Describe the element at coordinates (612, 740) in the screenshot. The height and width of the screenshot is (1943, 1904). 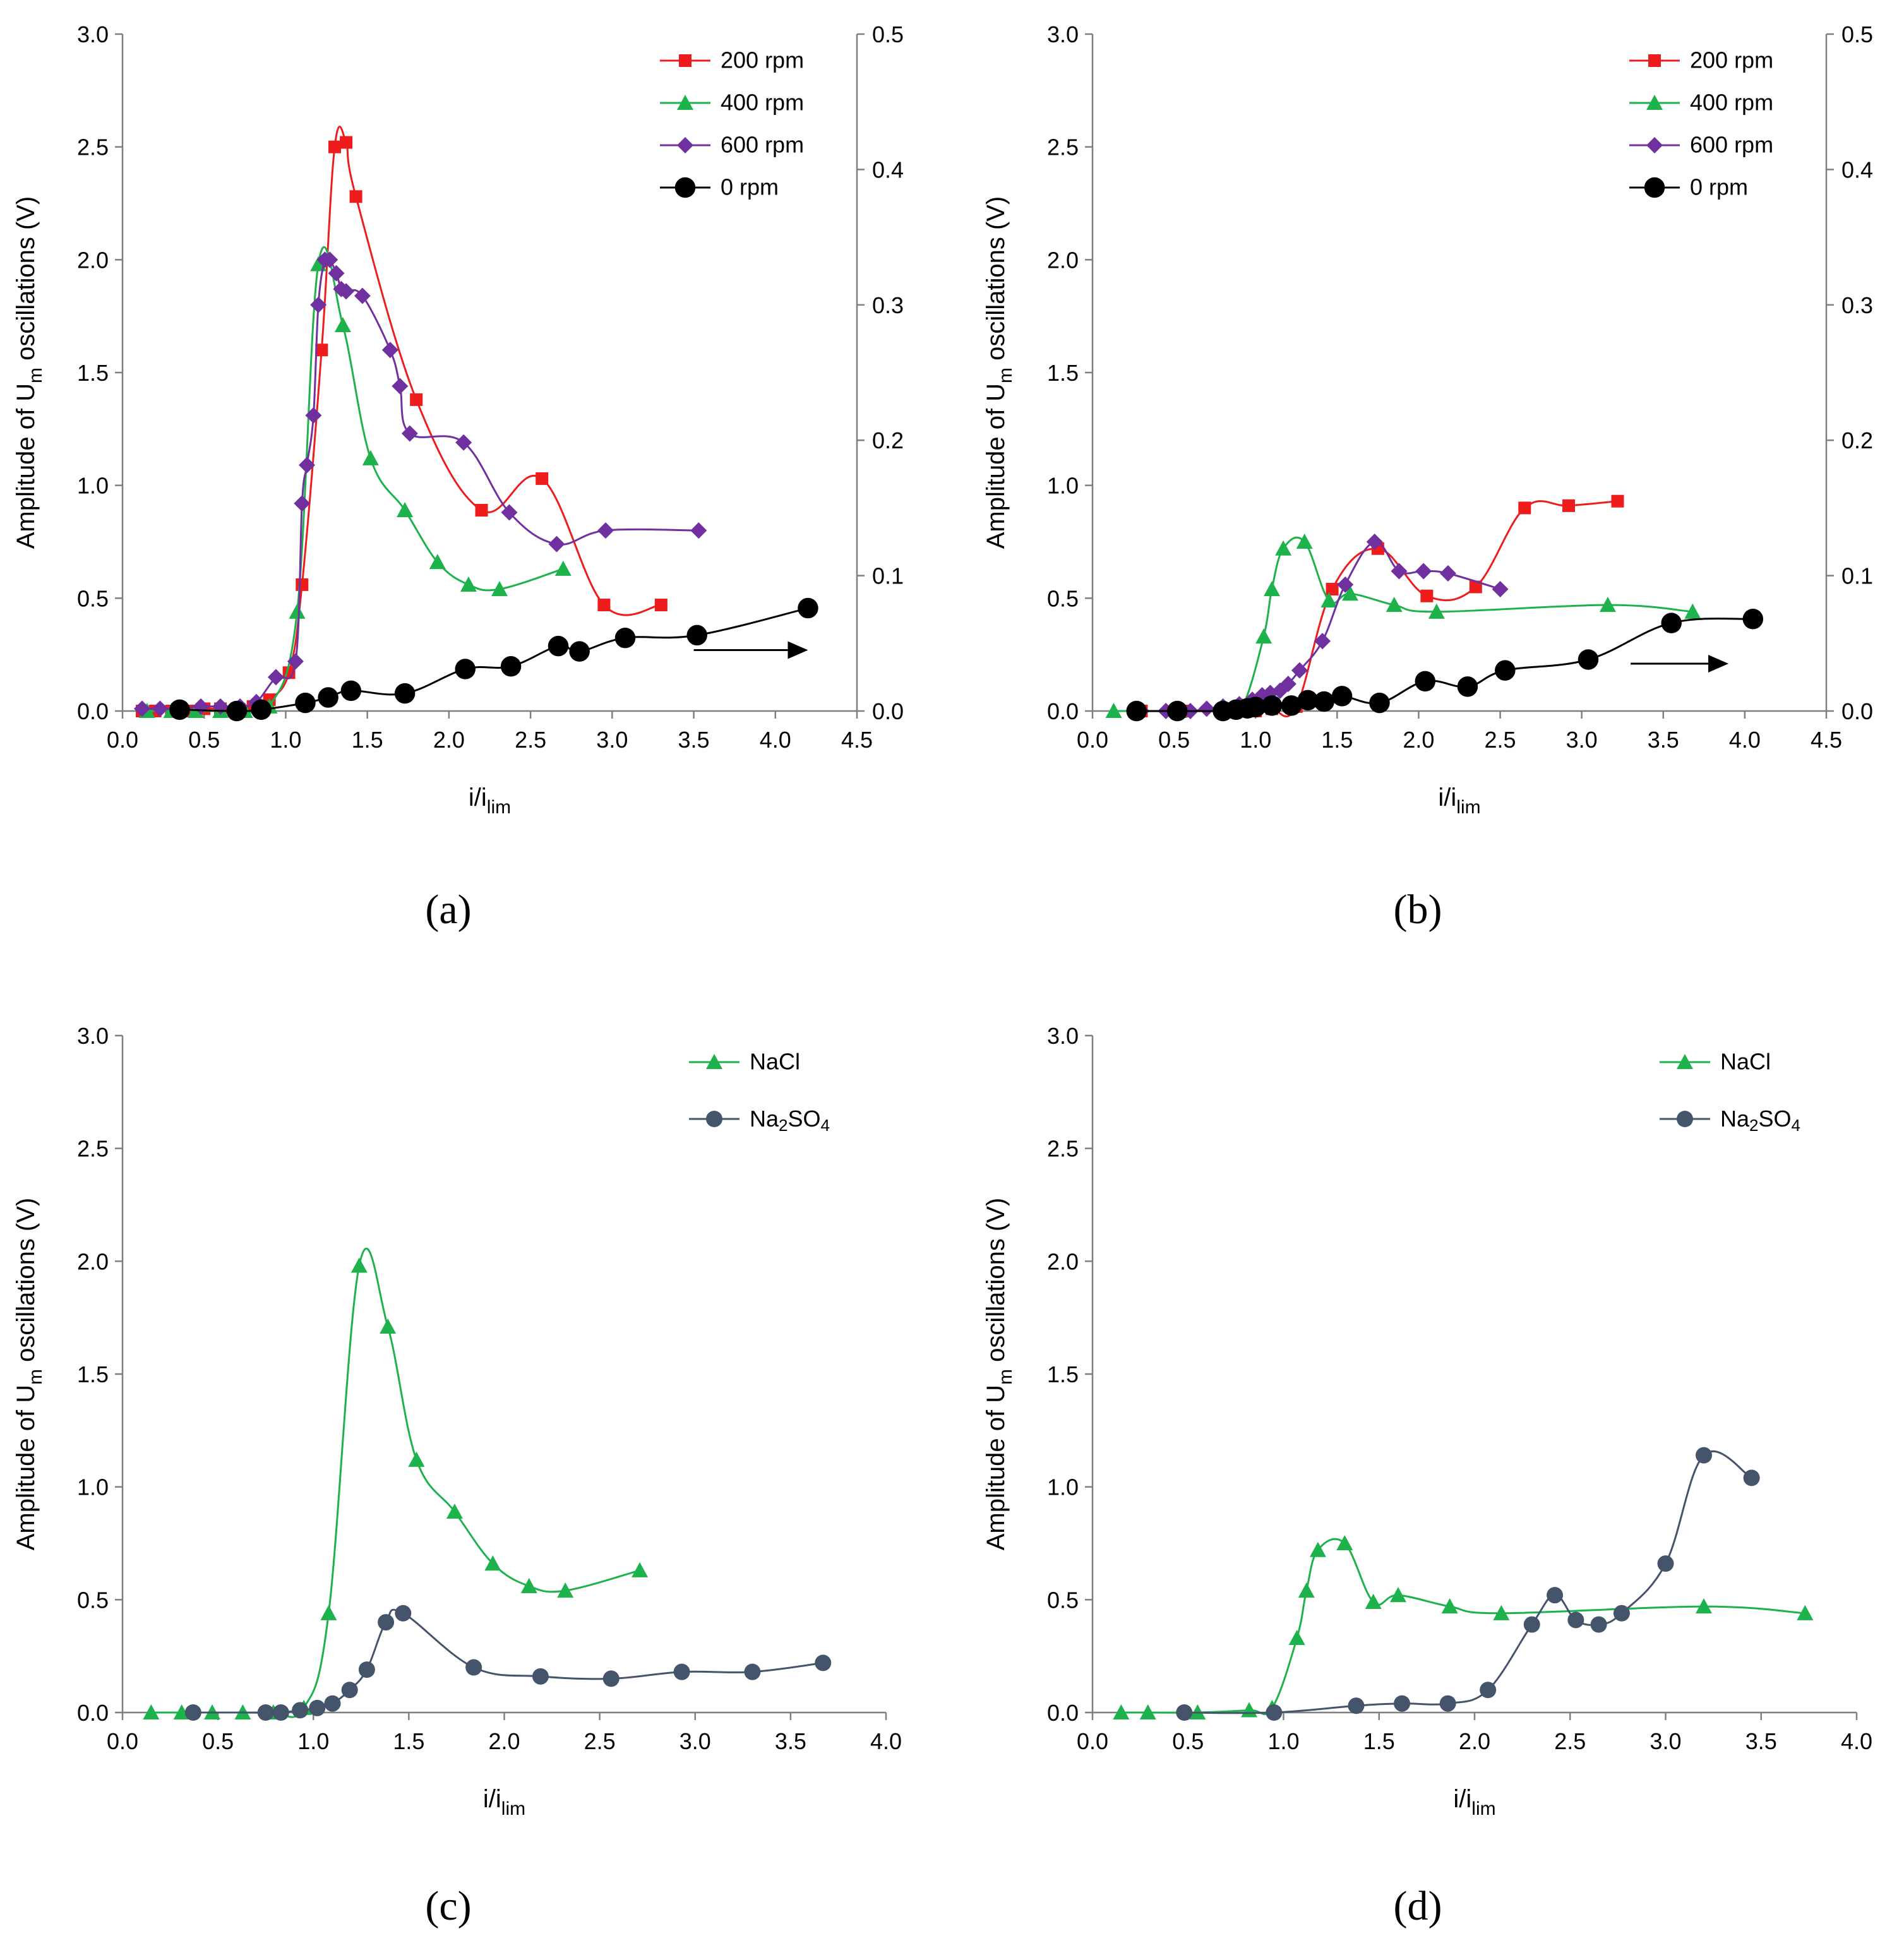
I see `x-tick-label: 3.0` at that location.